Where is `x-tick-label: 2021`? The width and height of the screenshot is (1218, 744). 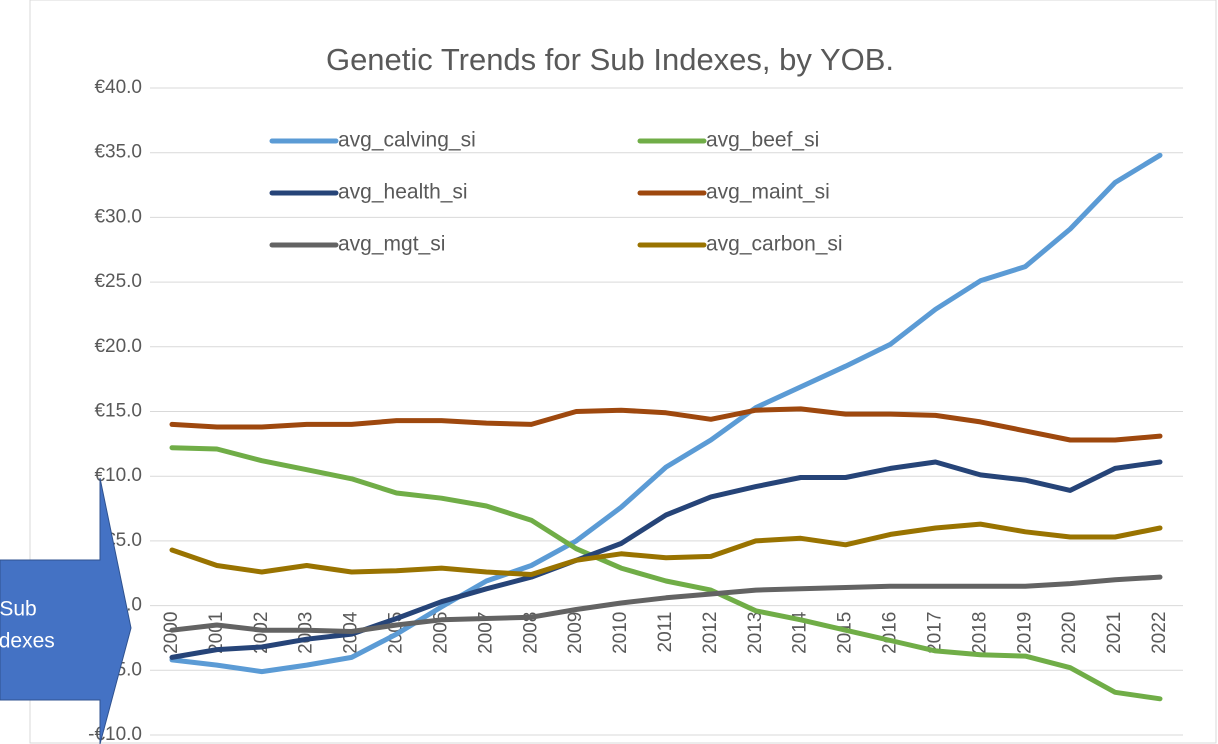
x-tick-label: 2021 is located at coordinates (1114, 633).